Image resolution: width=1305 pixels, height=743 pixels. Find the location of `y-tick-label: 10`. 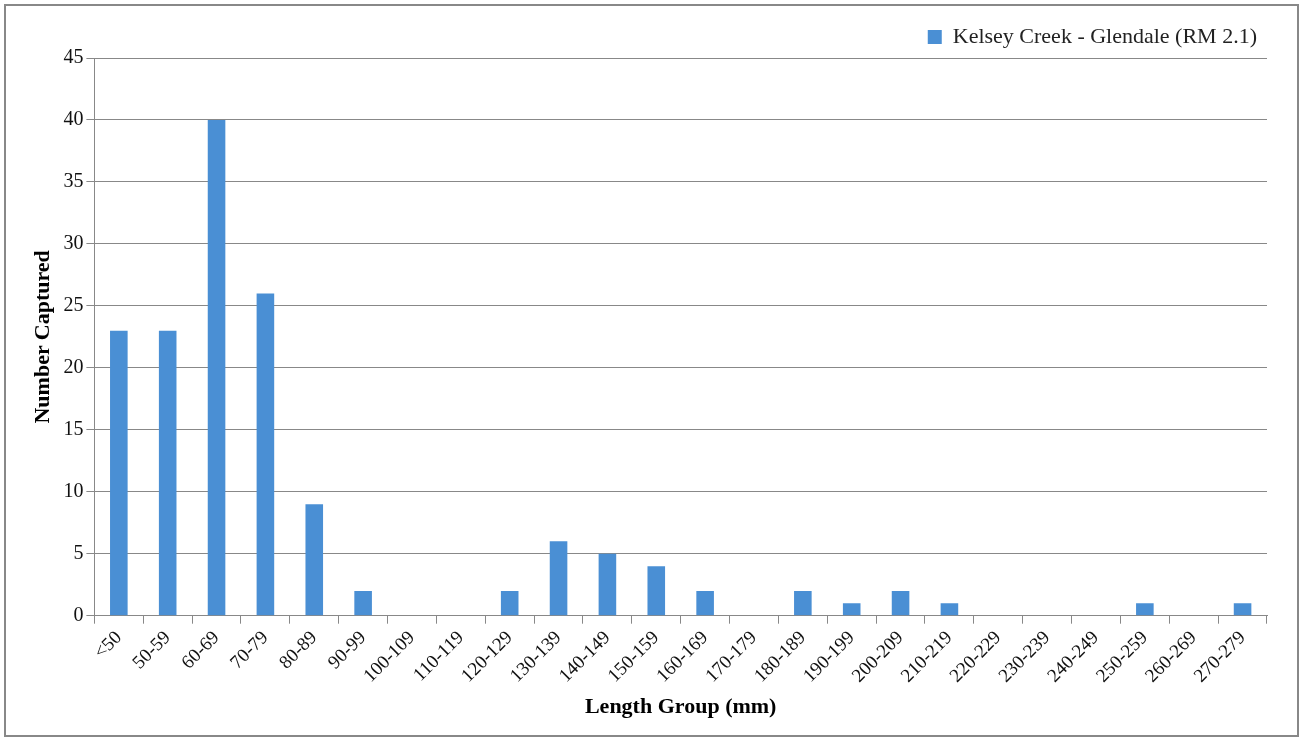

y-tick-label: 10 is located at coordinates (73, 490).